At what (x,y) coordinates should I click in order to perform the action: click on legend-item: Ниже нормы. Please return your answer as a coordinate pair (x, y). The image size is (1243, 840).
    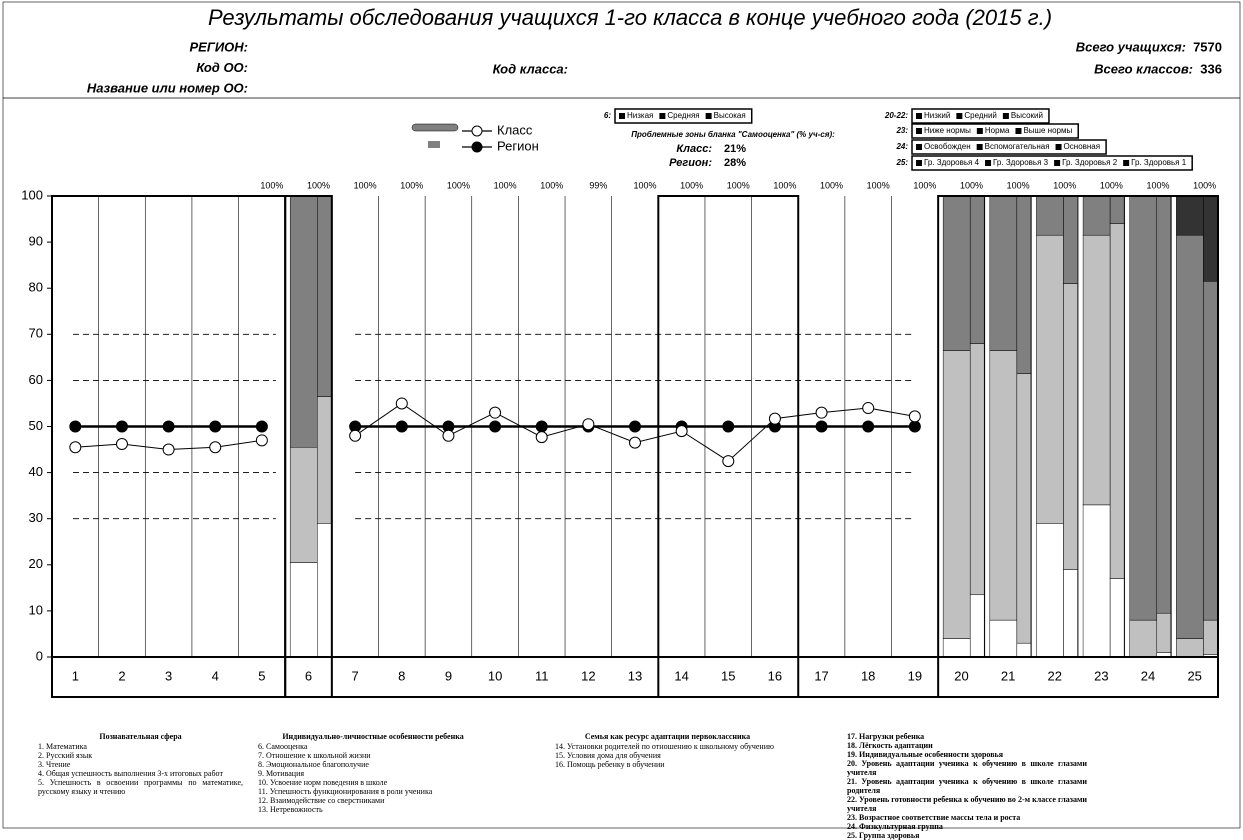
    Looking at the image, I should click on (947, 130).